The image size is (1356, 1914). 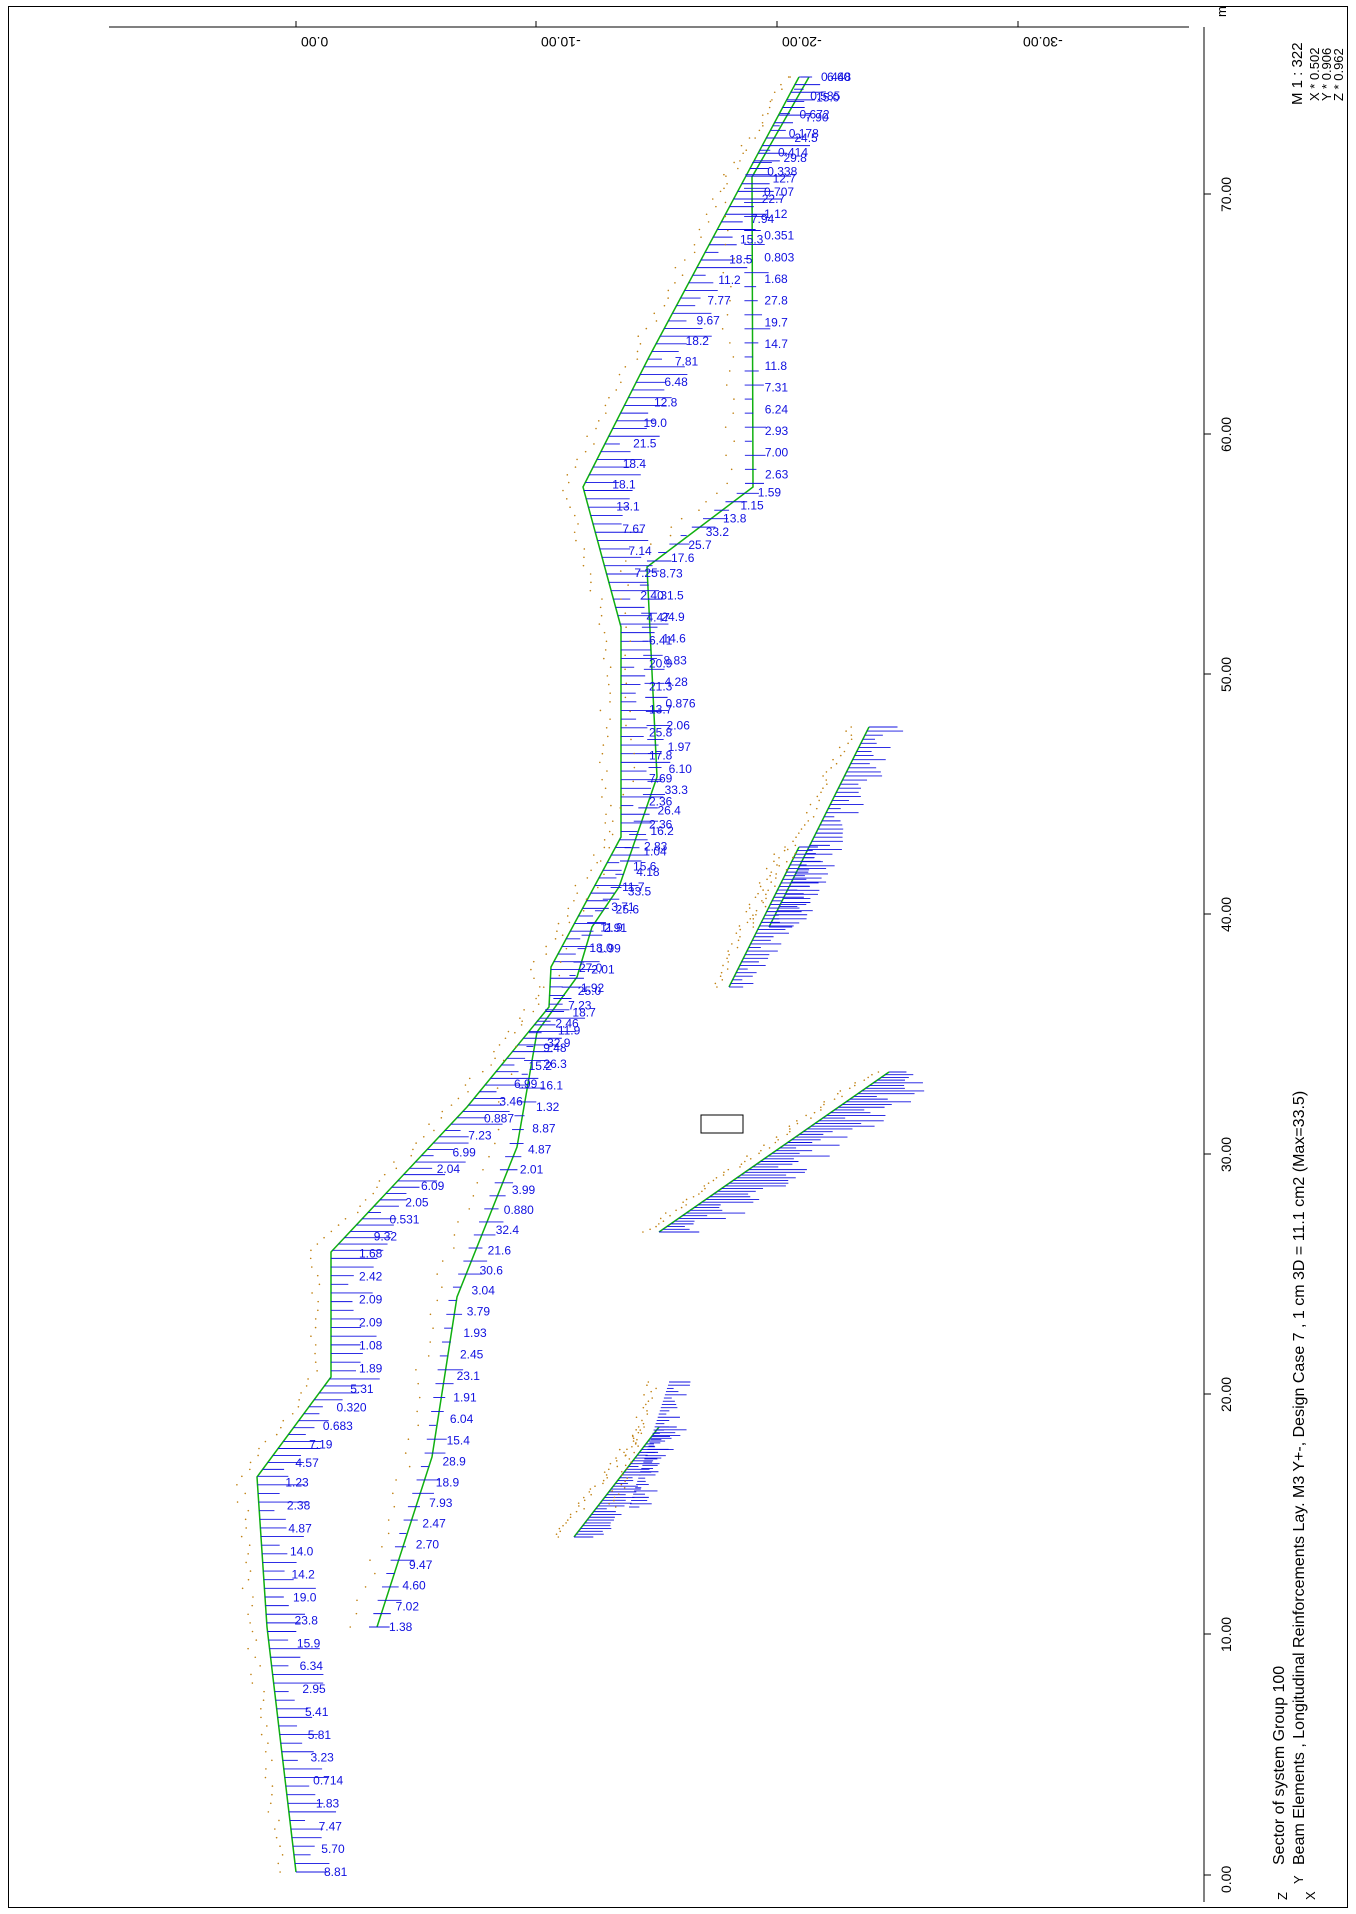 What do you see at coordinates (1338, 74) in the screenshot?
I see `factor-z: Z * 0.962` at bounding box center [1338, 74].